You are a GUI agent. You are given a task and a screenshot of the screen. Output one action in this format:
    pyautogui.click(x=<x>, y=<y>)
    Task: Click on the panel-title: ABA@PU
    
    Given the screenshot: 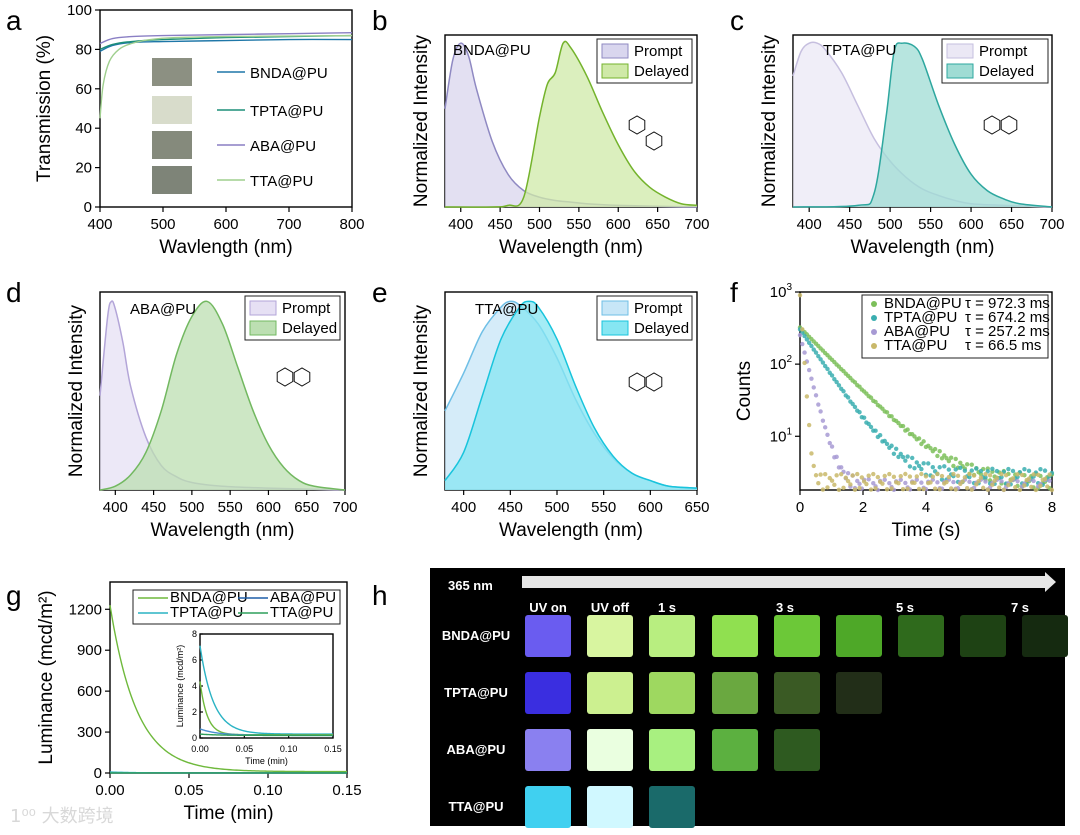 What is the action you would take?
    pyautogui.click(x=163, y=309)
    